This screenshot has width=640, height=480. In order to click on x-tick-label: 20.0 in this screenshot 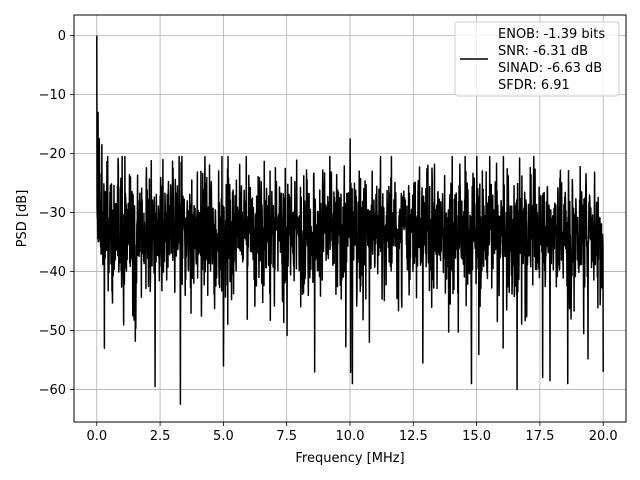, I will do `click(603, 436)`.